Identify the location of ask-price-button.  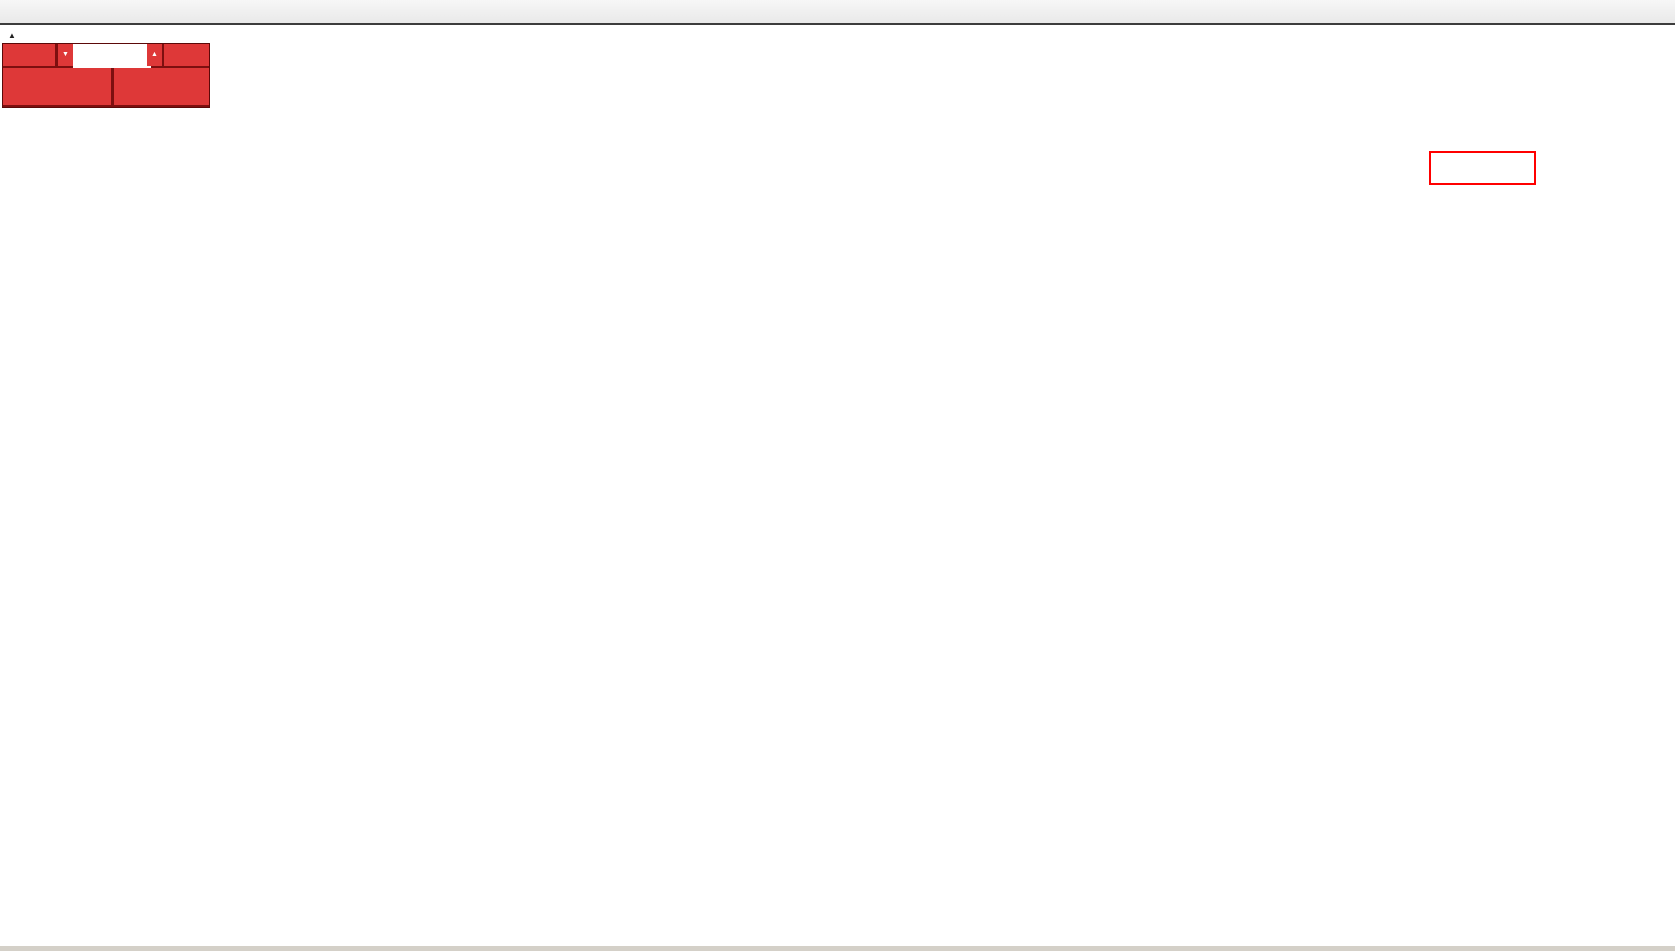
(161, 86).